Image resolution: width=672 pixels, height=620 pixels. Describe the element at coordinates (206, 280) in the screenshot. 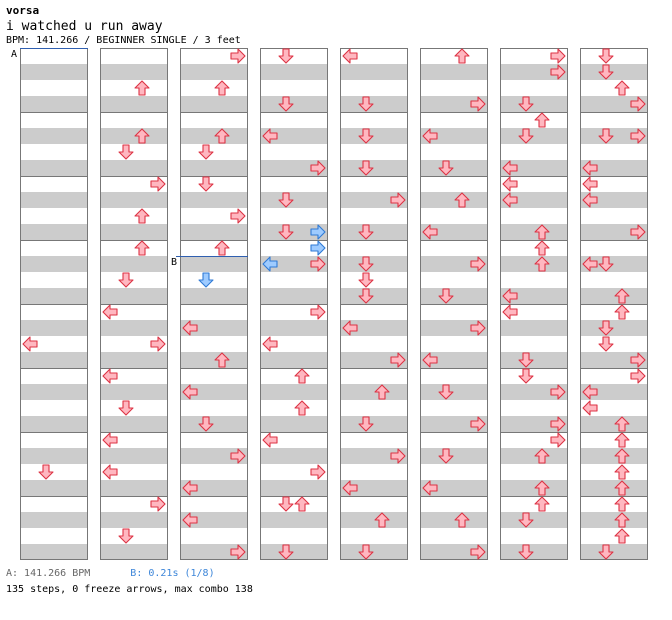

I see `marker-arrow-down` at that location.